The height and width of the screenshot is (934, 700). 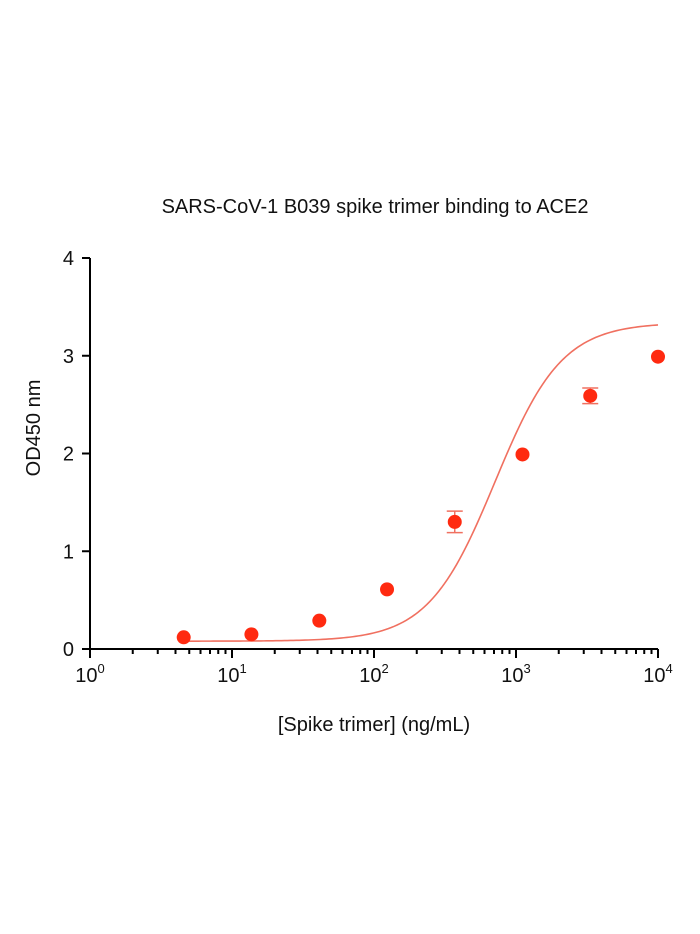 What do you see at coordinates (34, 428) in the screenshot?
I see `y-axis-label: OD450 nm` at bounding box center [34, 428].